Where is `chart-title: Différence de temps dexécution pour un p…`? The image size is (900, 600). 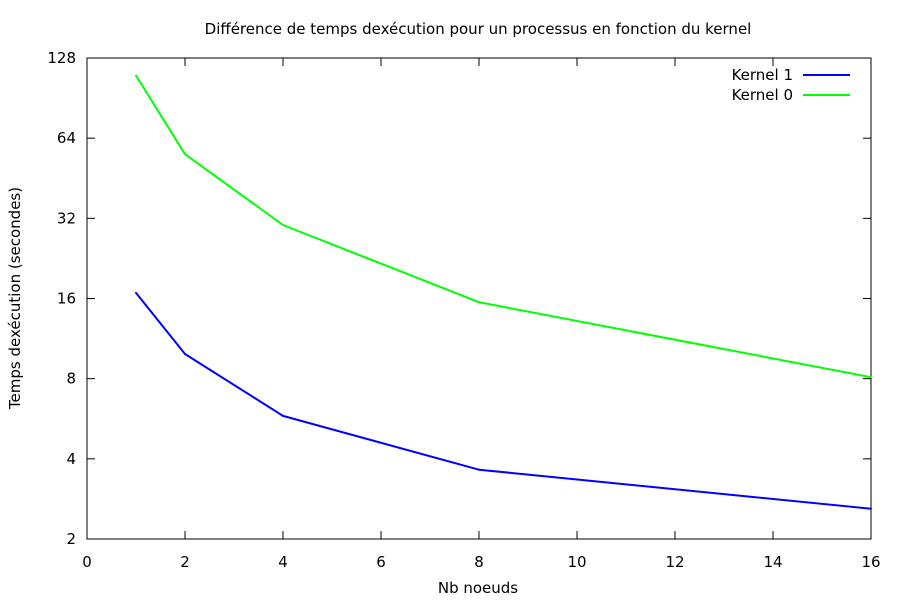 chart-title: Différence de temps dexécution pour un p… is located at coordinates (478, 29).